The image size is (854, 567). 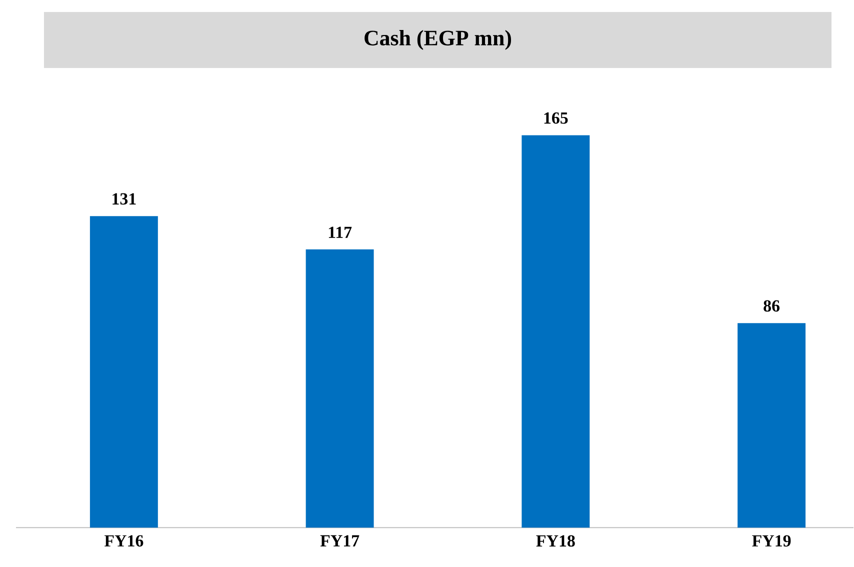 I want to click on data-label: 131, so click(x=124, y=199).